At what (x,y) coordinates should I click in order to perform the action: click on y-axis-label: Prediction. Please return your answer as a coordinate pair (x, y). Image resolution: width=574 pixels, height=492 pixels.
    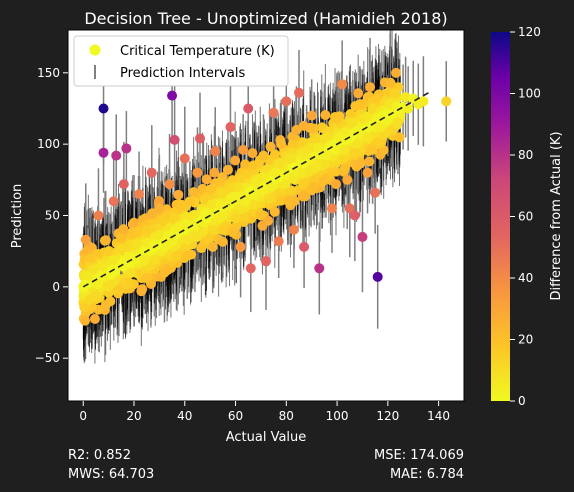
    Looking at the image, I should click on (17, 216).